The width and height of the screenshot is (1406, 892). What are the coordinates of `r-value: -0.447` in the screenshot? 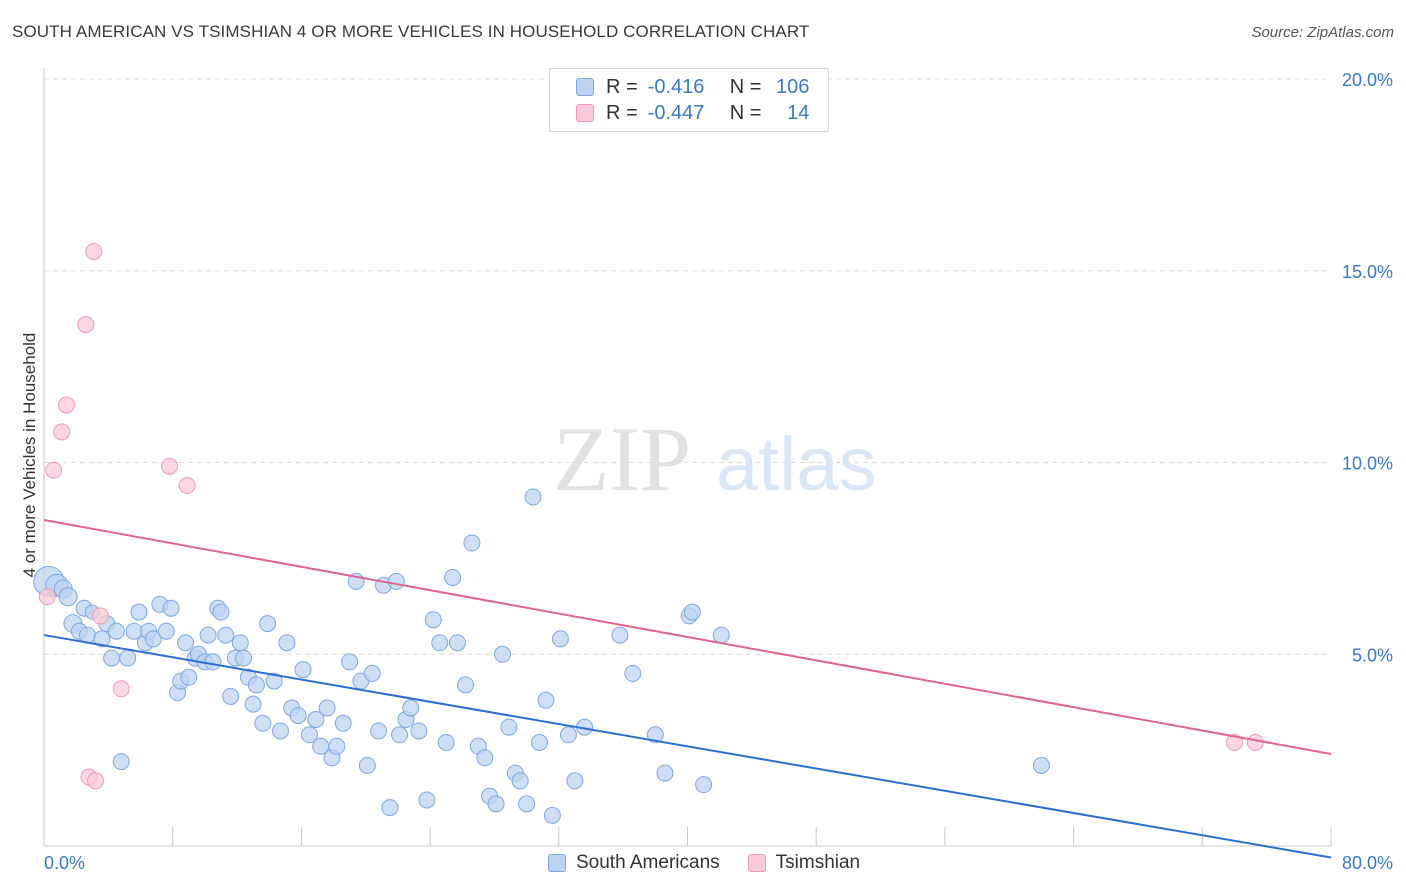 It's located at (676, 112).